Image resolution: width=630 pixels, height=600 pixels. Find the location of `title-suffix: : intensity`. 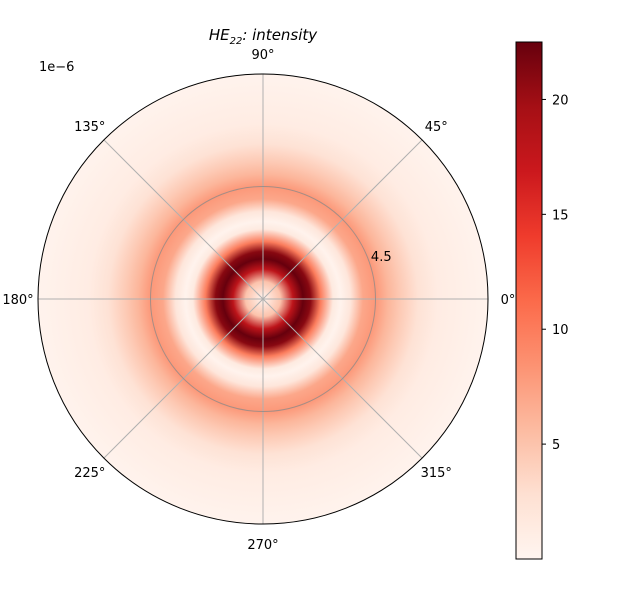

title-suffix: : intensity is located at coordinates (280, 35).